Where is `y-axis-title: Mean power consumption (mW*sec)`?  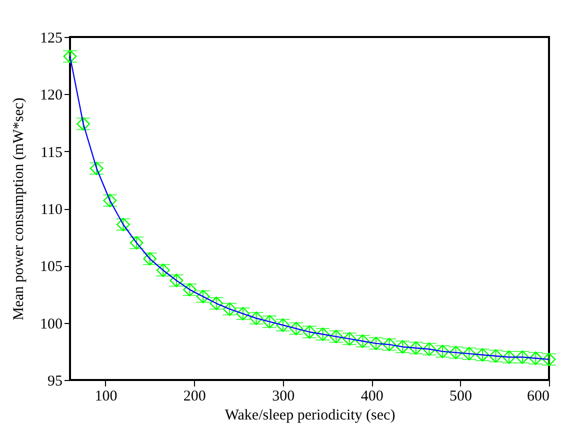
y-axis-title: Mean power consumption (mW*sec) is located at coordinates (19, 209).